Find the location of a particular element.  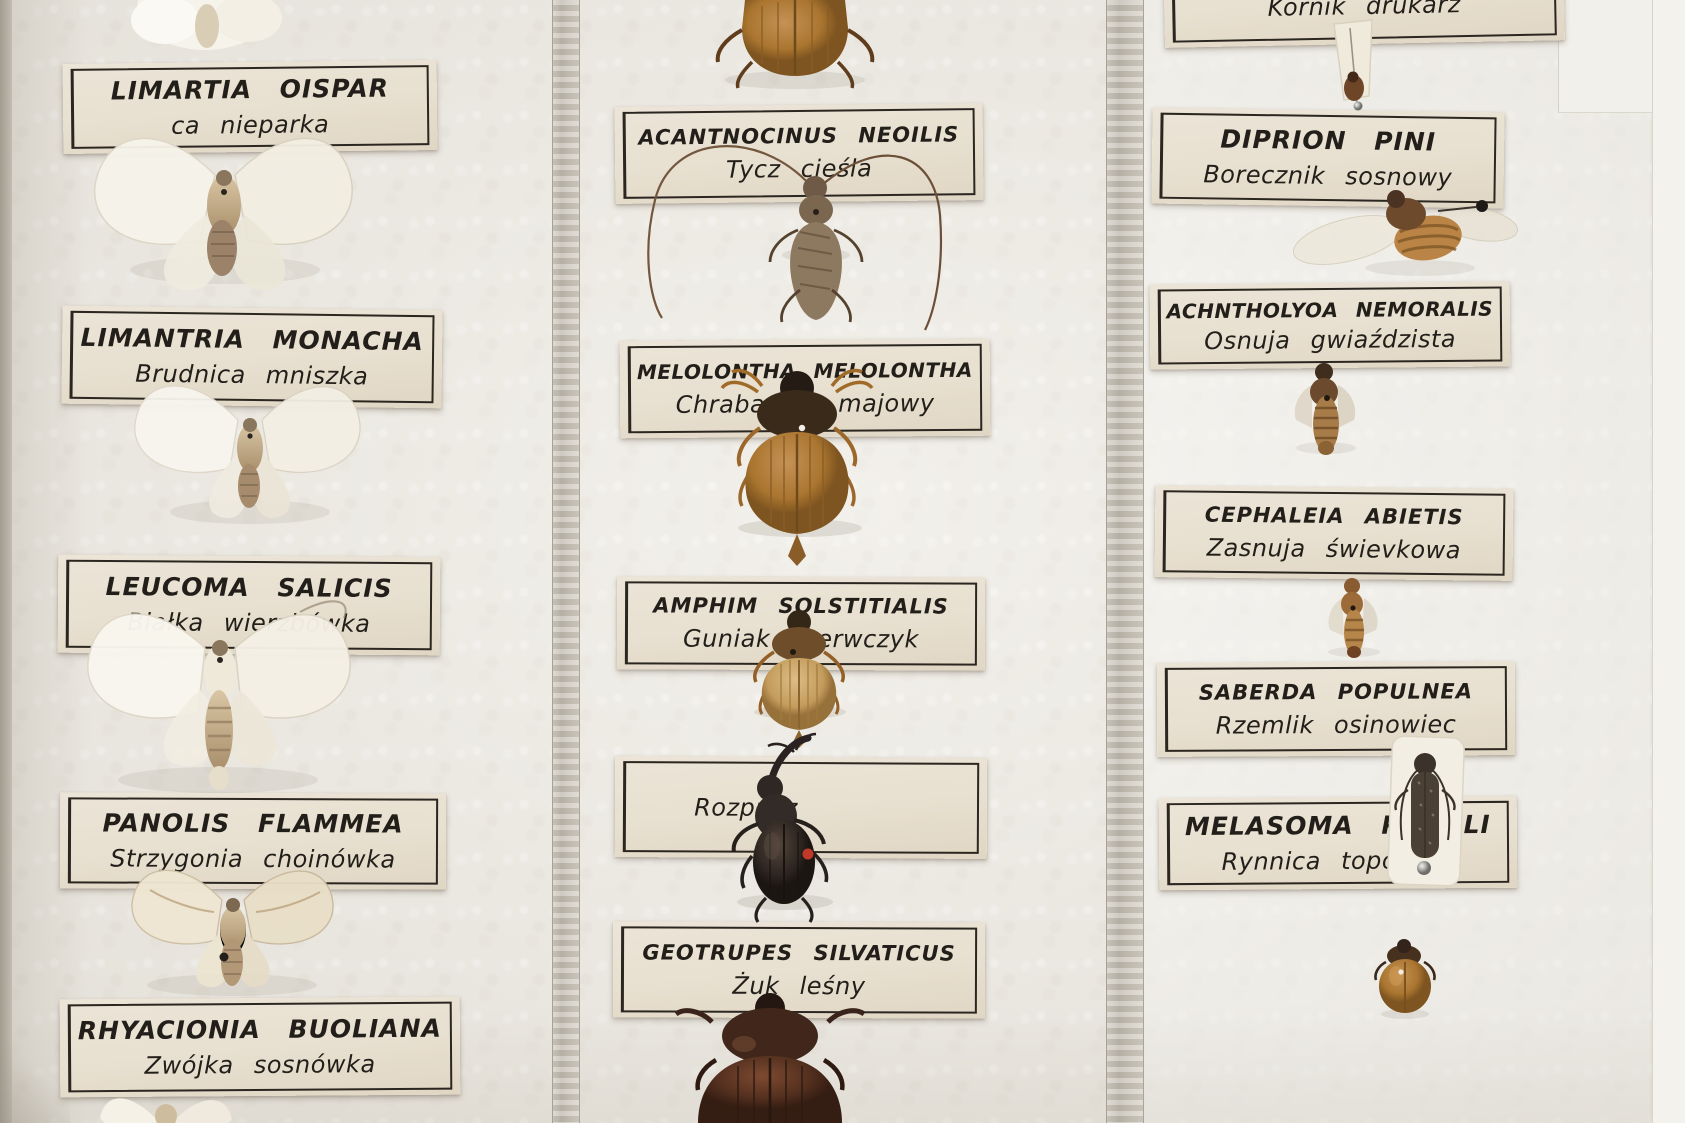

label-card-achntholyoa: ACHNTHOLYOA NEMORALIS Osnuja gwiaździsta is located at coordinates (1330, 325).